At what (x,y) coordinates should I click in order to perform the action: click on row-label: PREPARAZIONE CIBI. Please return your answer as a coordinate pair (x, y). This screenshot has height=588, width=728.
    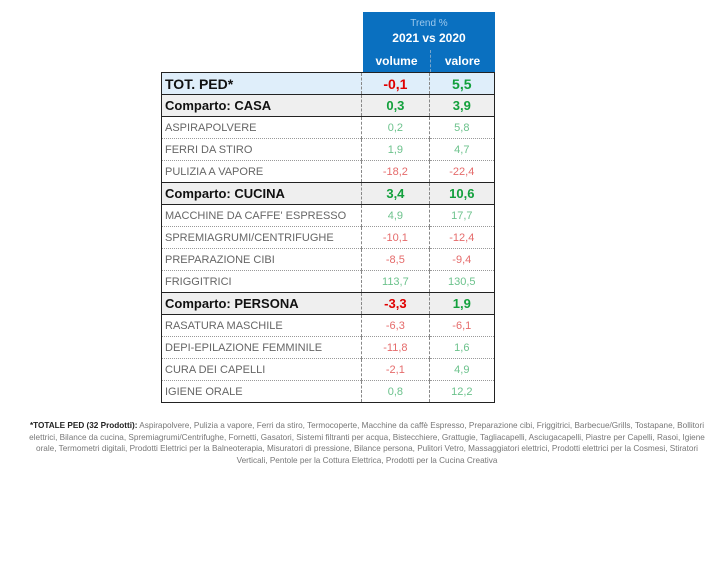
    Looking at the image, I should click on (261, 259).